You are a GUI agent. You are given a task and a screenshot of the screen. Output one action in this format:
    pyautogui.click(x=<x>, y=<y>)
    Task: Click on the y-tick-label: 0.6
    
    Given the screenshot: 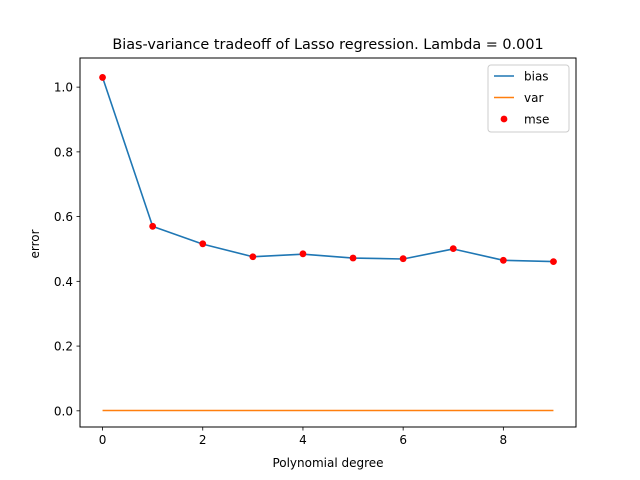 What is the action you would take?
    pyautogui.click(x=63, y=217)
    